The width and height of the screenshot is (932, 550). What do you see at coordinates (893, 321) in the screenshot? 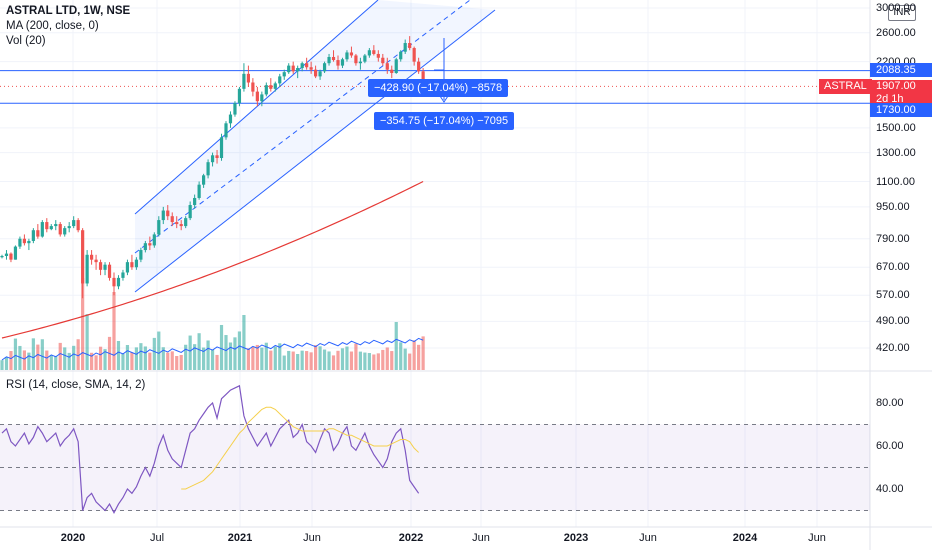
I see `price-axis-label: 490.00` at bounding box center [893, 321].